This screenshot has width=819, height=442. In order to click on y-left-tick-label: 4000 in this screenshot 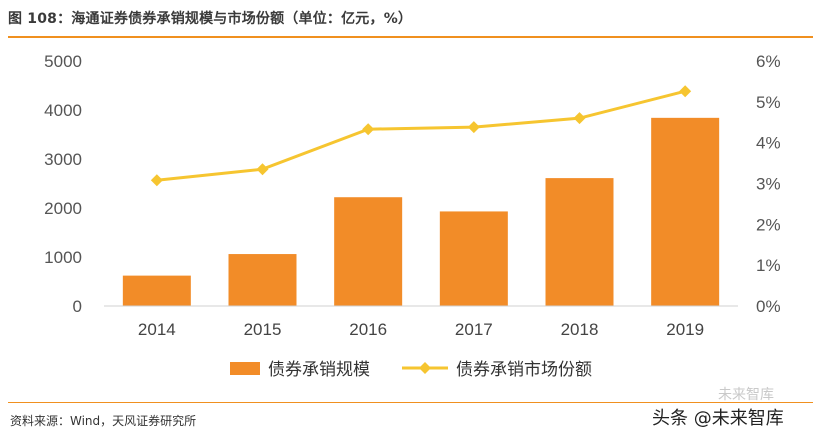, I will do `click(63, 110)`.